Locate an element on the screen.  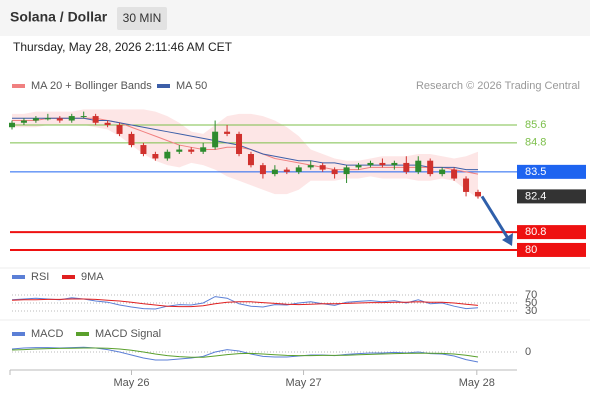
x-tick-label: May 28 is located at coordinates (477, 383).